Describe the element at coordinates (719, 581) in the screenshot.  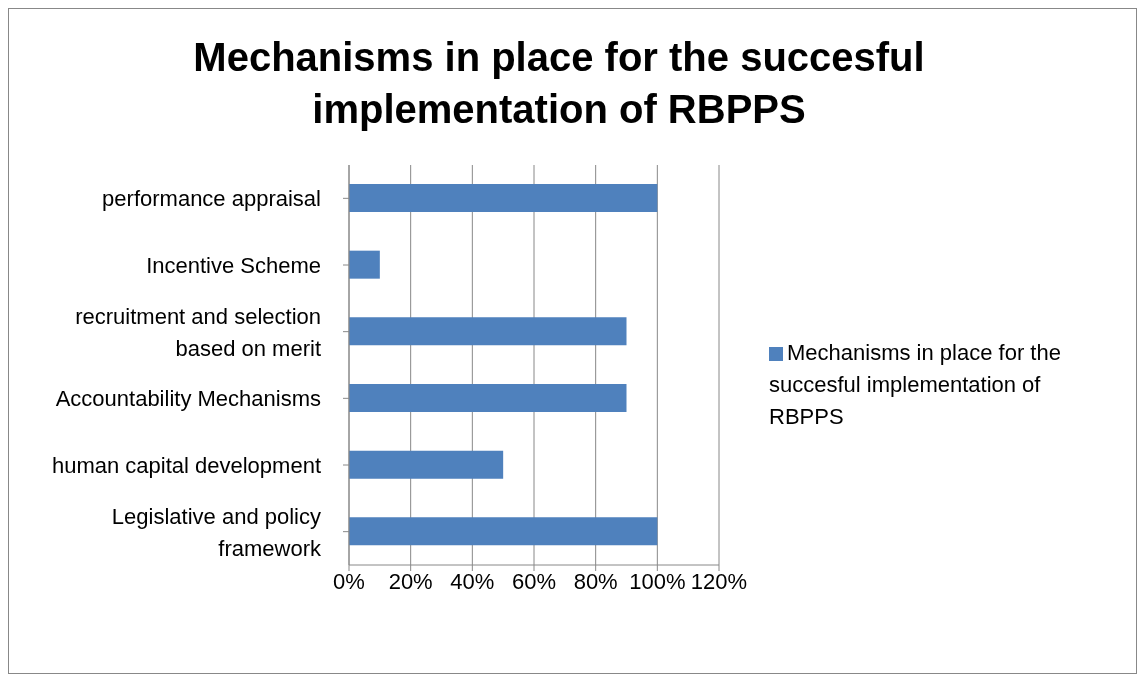
I see `x-tick-label: 120%` at that location.